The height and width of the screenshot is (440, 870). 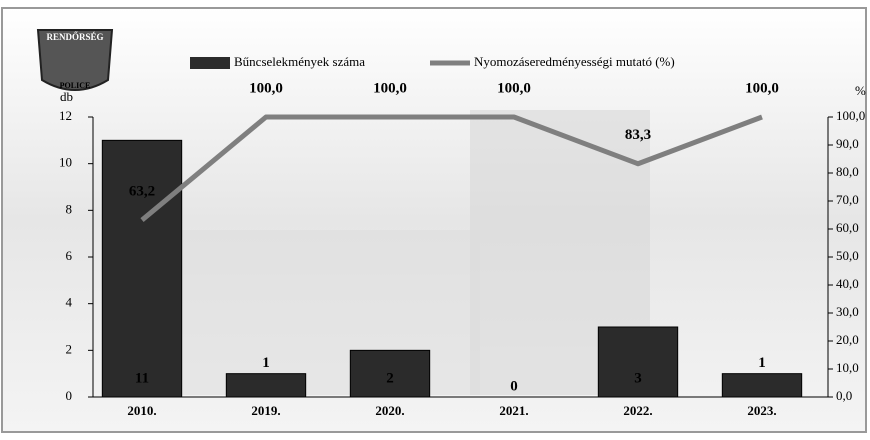 What do you see at coordinates (389, 410) in the screenshot?
I see `x-tick-label: 2020.` at bounding box center [389, 410].